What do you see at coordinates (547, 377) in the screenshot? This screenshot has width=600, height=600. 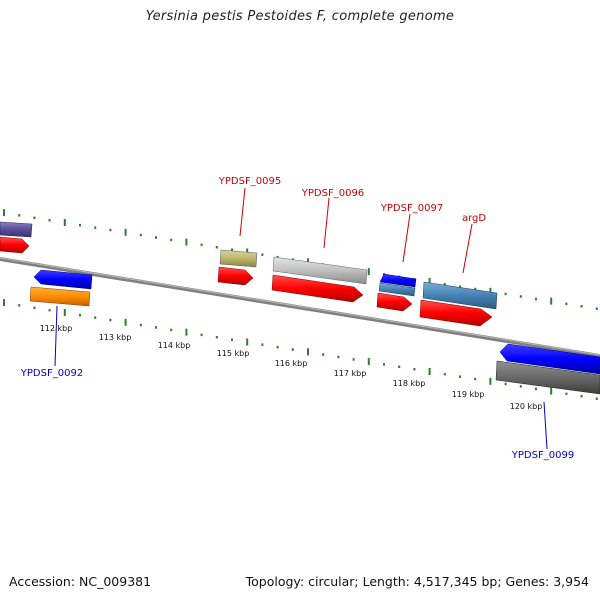 I see `gene-ypdsf-0099-block` at bounding box center [547, 377].